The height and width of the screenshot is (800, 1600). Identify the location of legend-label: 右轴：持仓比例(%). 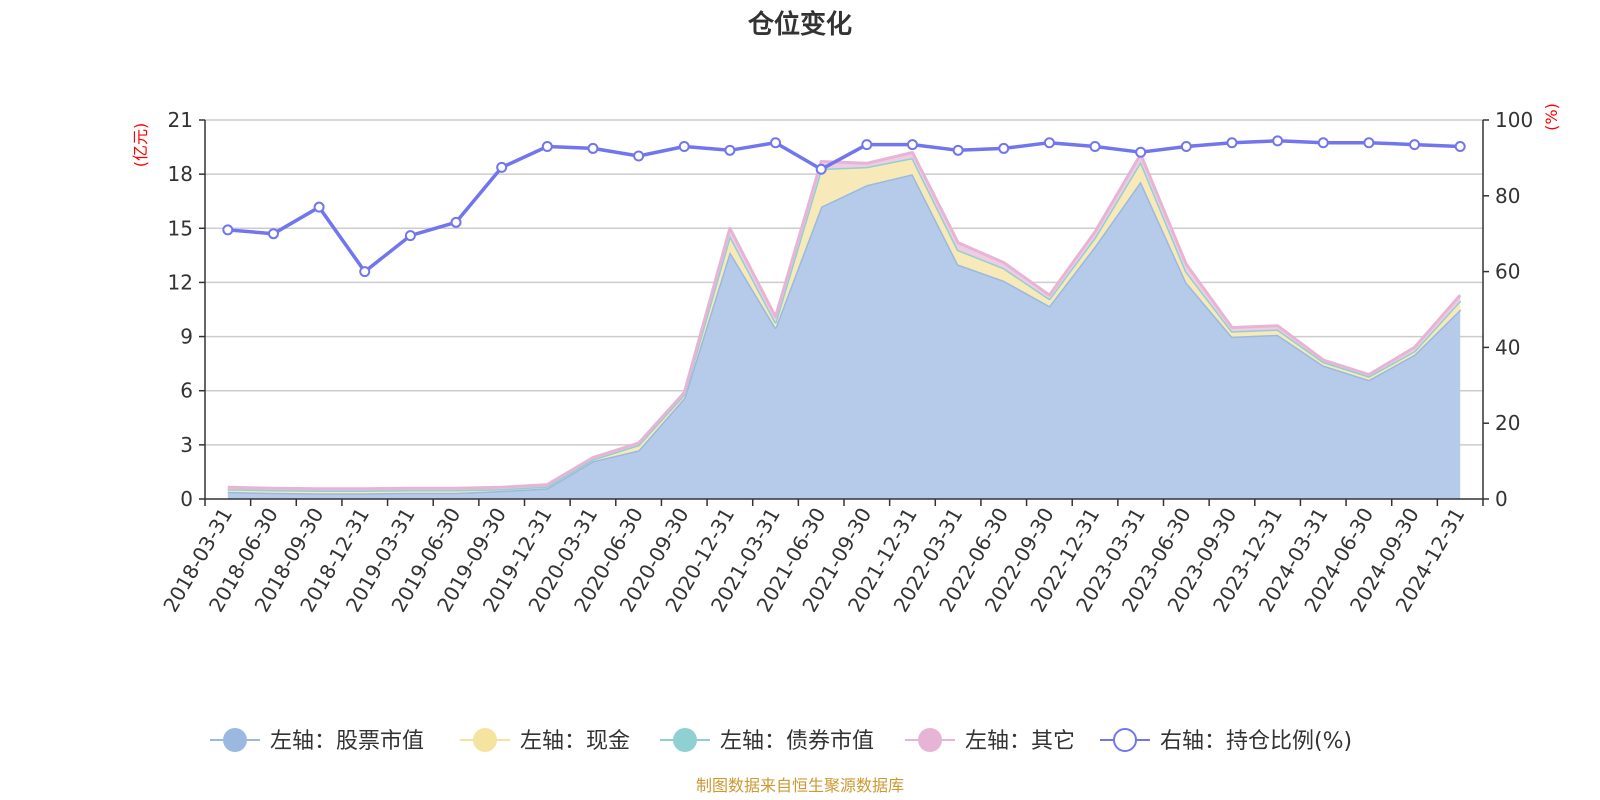
(1256, 741).